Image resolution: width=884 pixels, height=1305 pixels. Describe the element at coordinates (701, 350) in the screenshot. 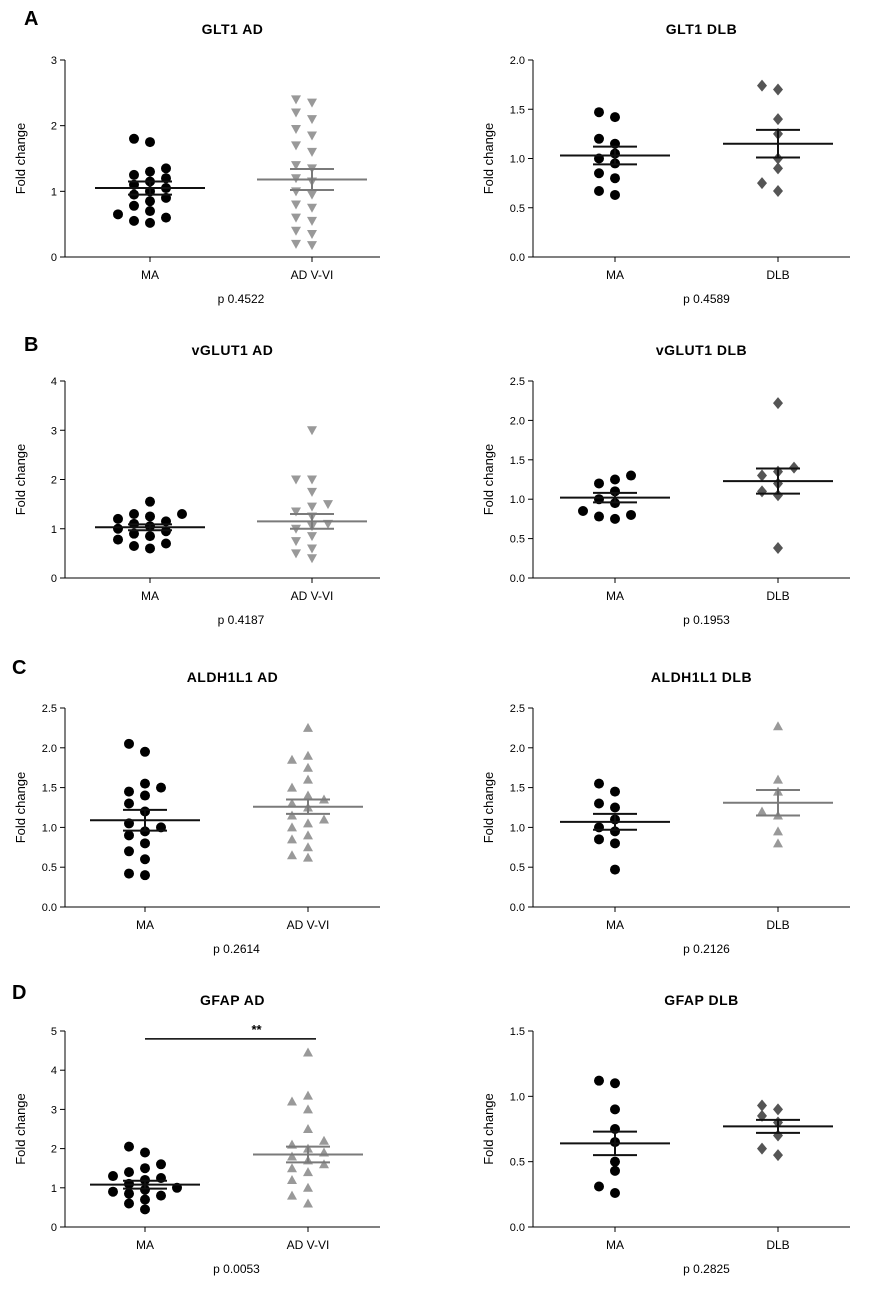

I see `chart-title: vGLUT1 DLB` at that location.